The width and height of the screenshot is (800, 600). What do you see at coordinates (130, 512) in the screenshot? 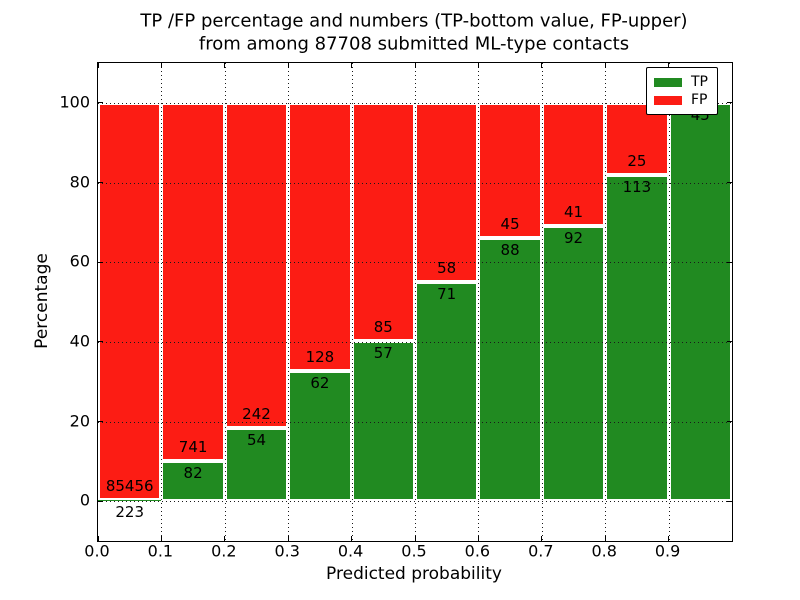
I see `bar-tp-count-label: 223` at bounding box center [130, 512].